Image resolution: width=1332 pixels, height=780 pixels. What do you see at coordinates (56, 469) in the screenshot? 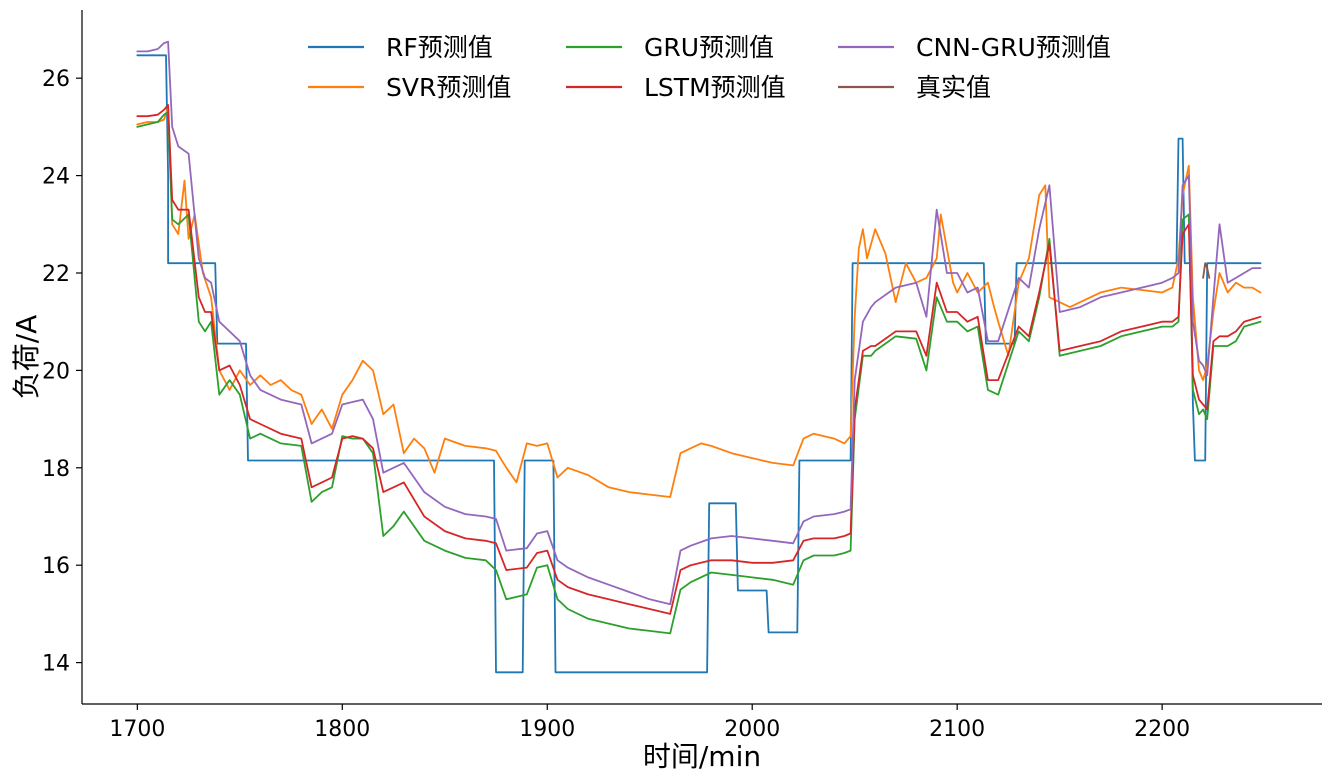
I see `y-tick-label: 18` at bounding box center [56, 469].